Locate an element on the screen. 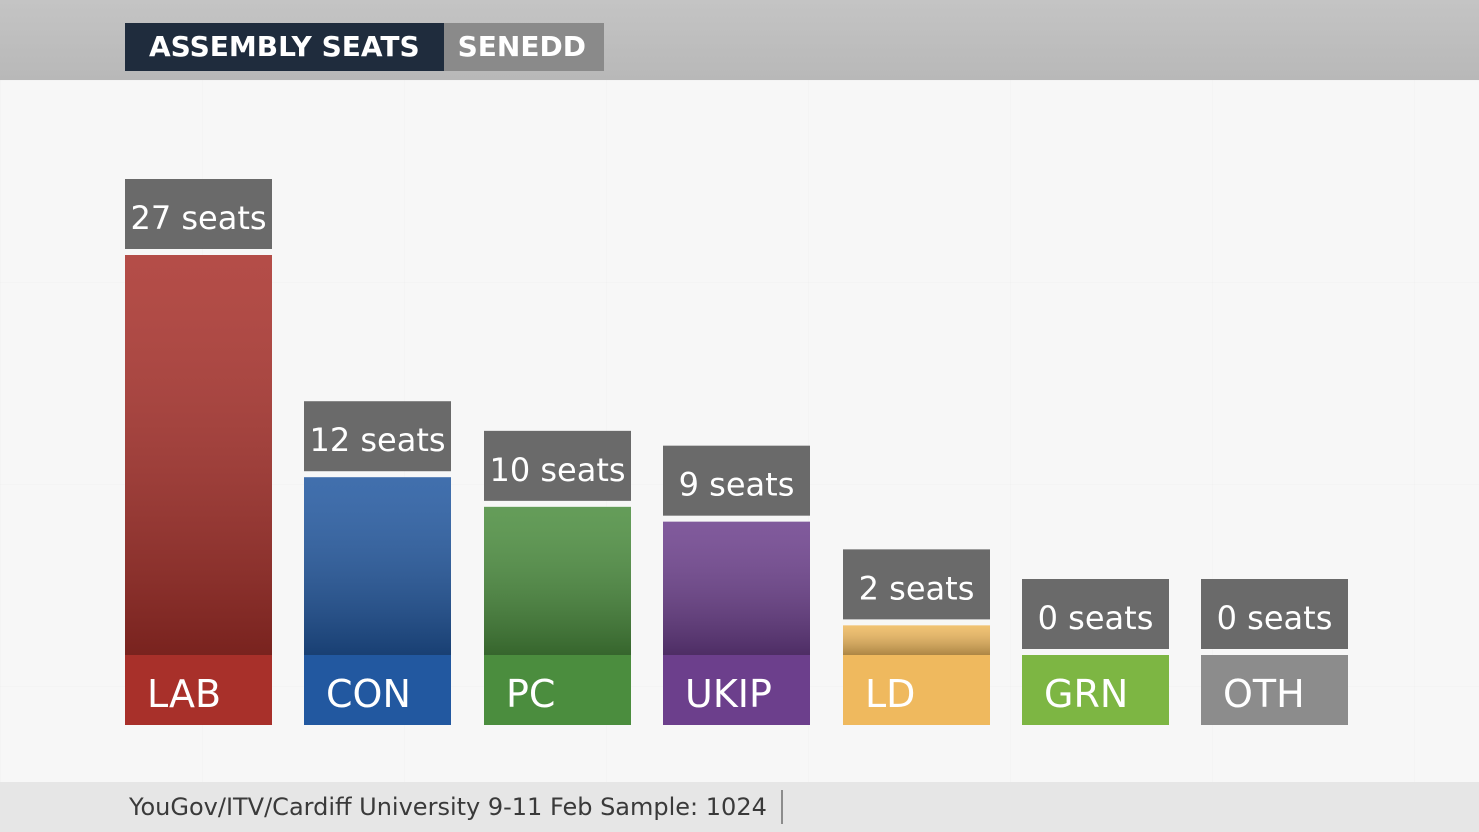  value-label-box-oth is located at coordinates (1274, 614).